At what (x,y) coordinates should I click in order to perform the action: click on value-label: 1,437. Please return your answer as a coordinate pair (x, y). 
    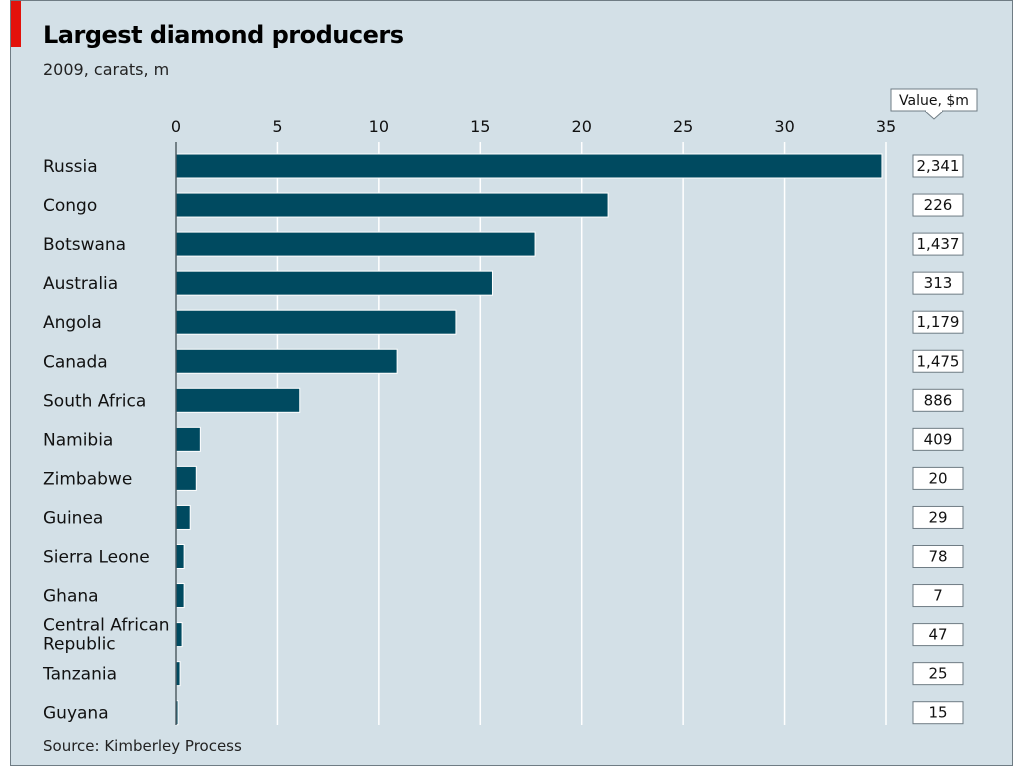
    Looking at the image, I should click on (938, 244).